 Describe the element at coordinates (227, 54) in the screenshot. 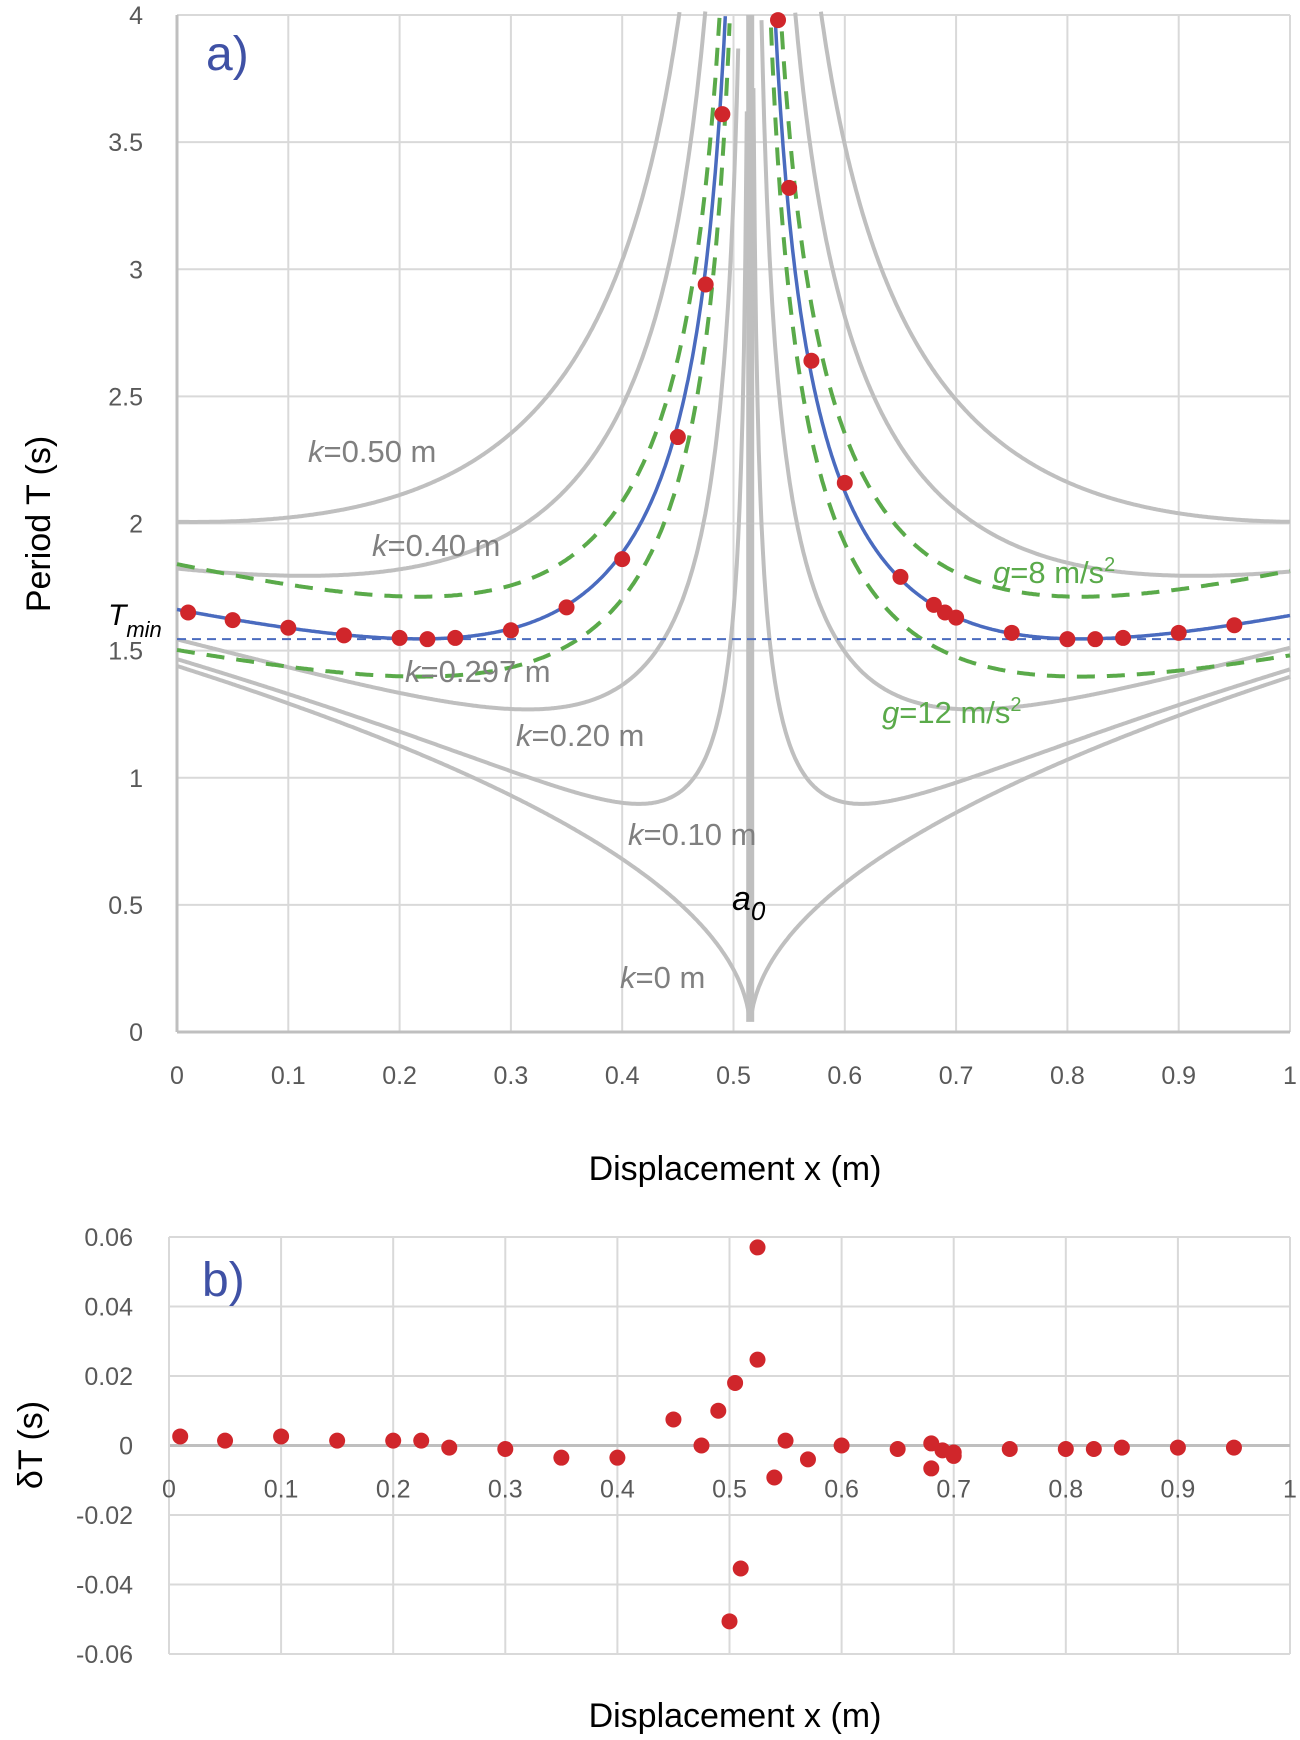

I see `panel-a-label: a)` at that location.